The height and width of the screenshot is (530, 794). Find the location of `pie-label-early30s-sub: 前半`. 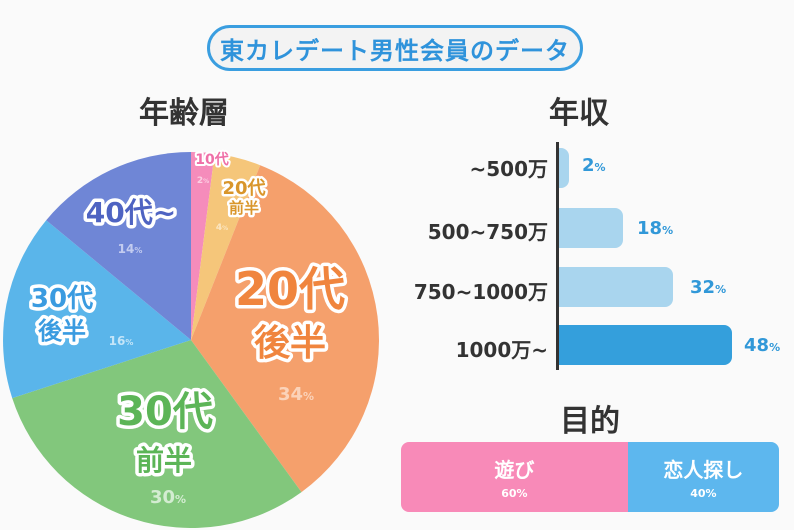

pie-label-early30s-sub: 前半 is located at coordinates (164, 460).